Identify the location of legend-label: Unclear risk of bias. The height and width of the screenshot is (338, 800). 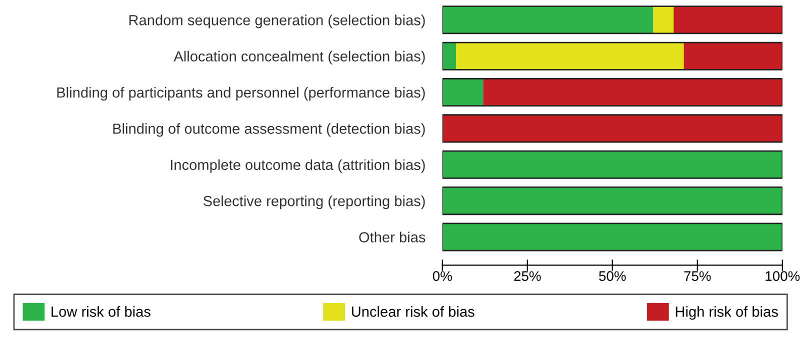
(413, 311).